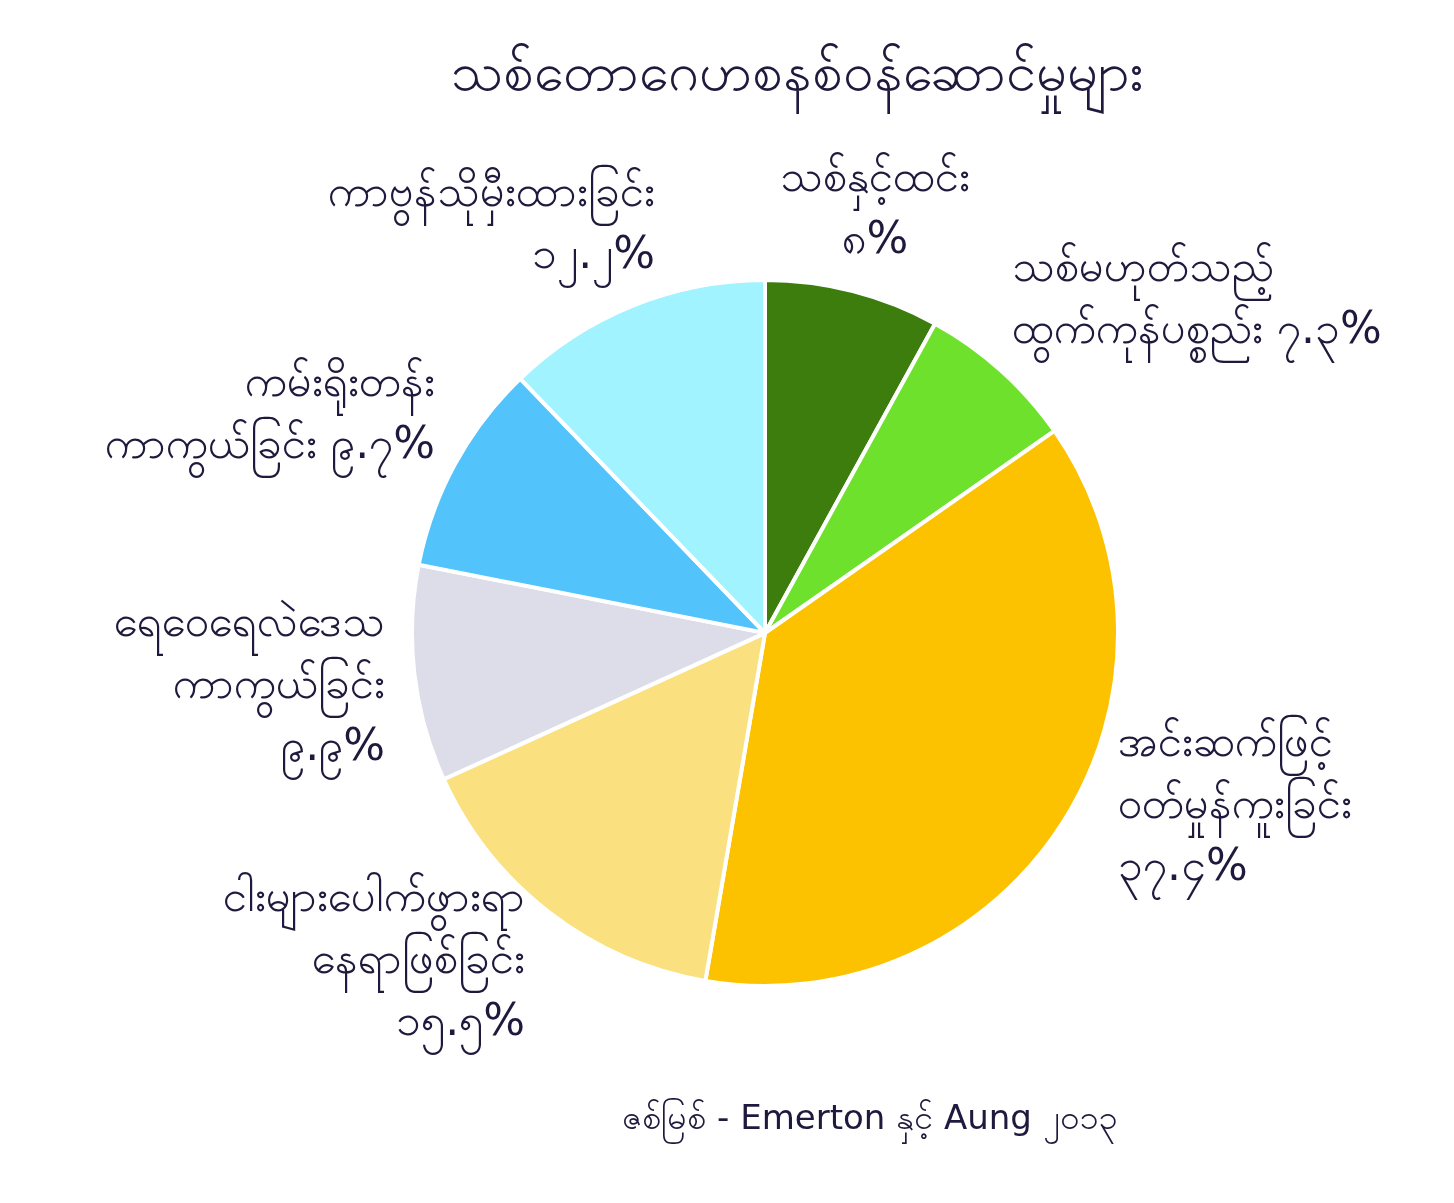 Image resolution: width=1454 pixels, height=1203 pixels. What do you see at coordinates (333, 750) in the screenshot?
I see `data-label: ၉.၉%` at bounding box center [333, 750].